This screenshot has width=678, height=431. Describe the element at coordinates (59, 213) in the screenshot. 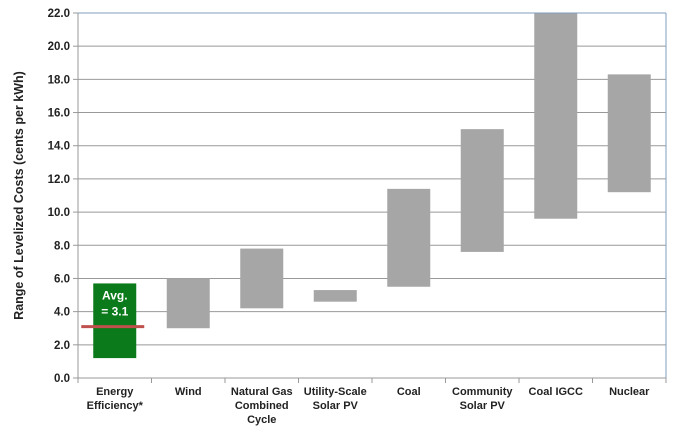

I see `y-tick-label: 10.0` at that location.